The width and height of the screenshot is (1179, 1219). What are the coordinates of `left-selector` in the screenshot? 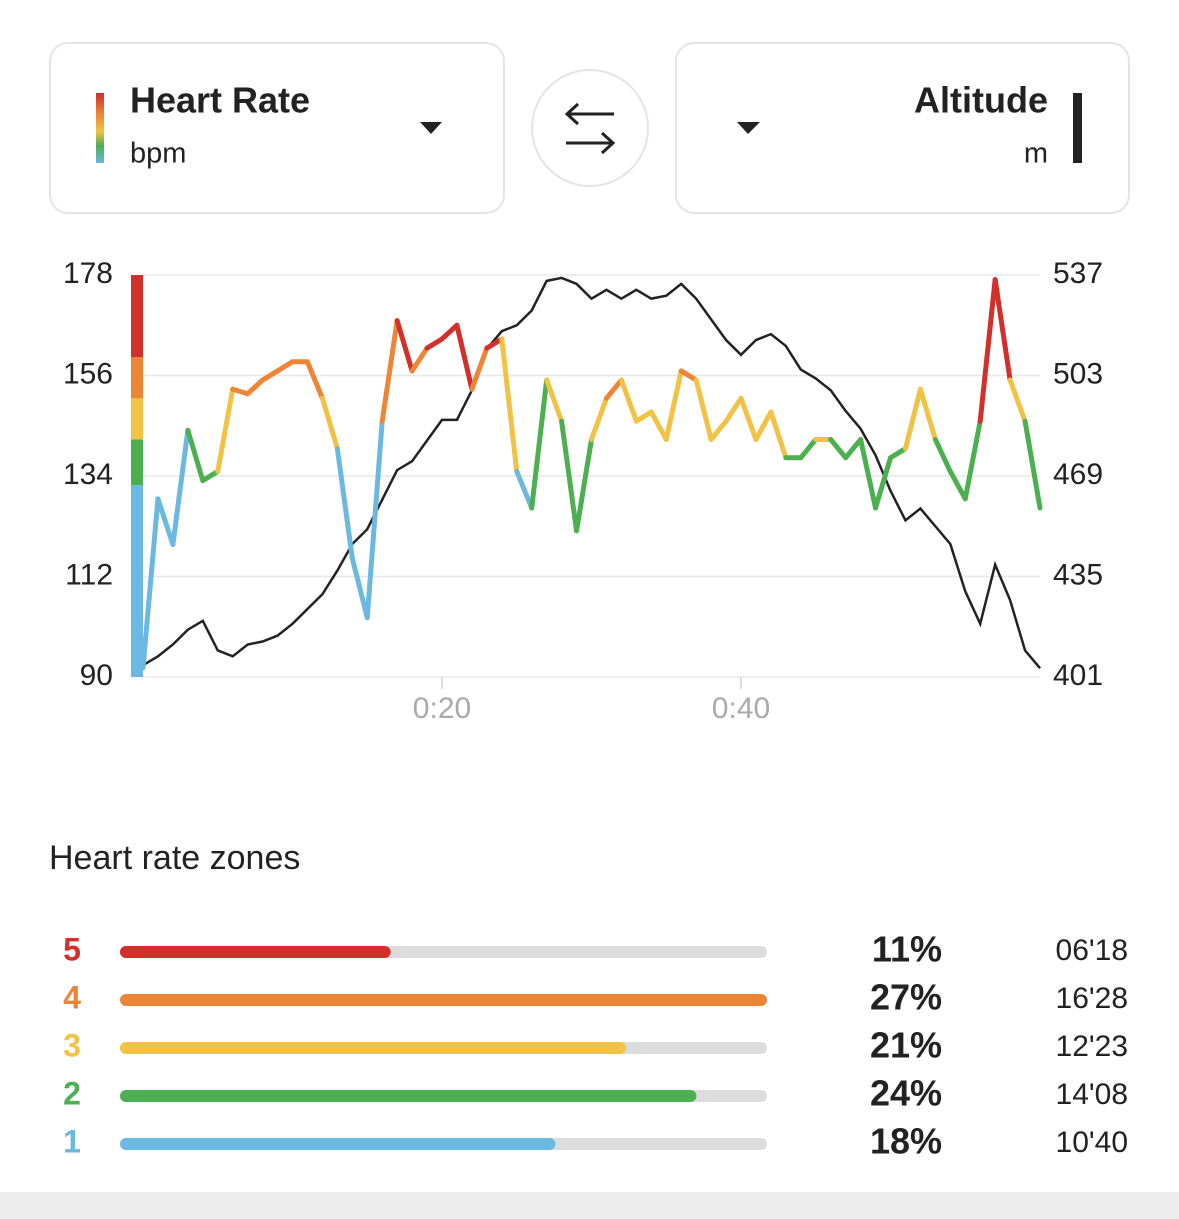 It's located at (277, 128).